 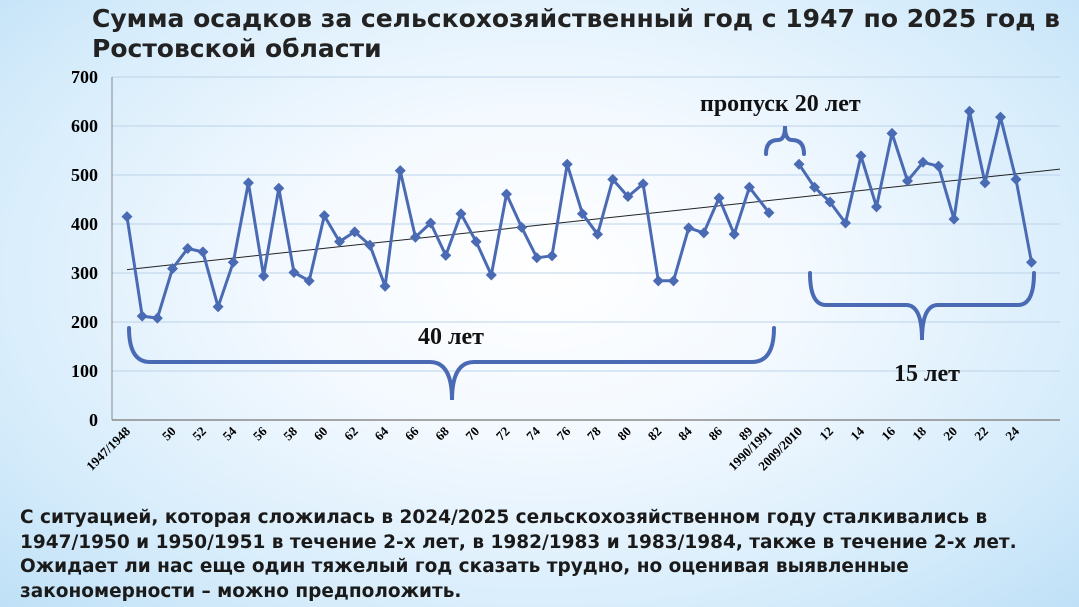 I want to click on x-tick-label: 76, so click(x=564, y=433).